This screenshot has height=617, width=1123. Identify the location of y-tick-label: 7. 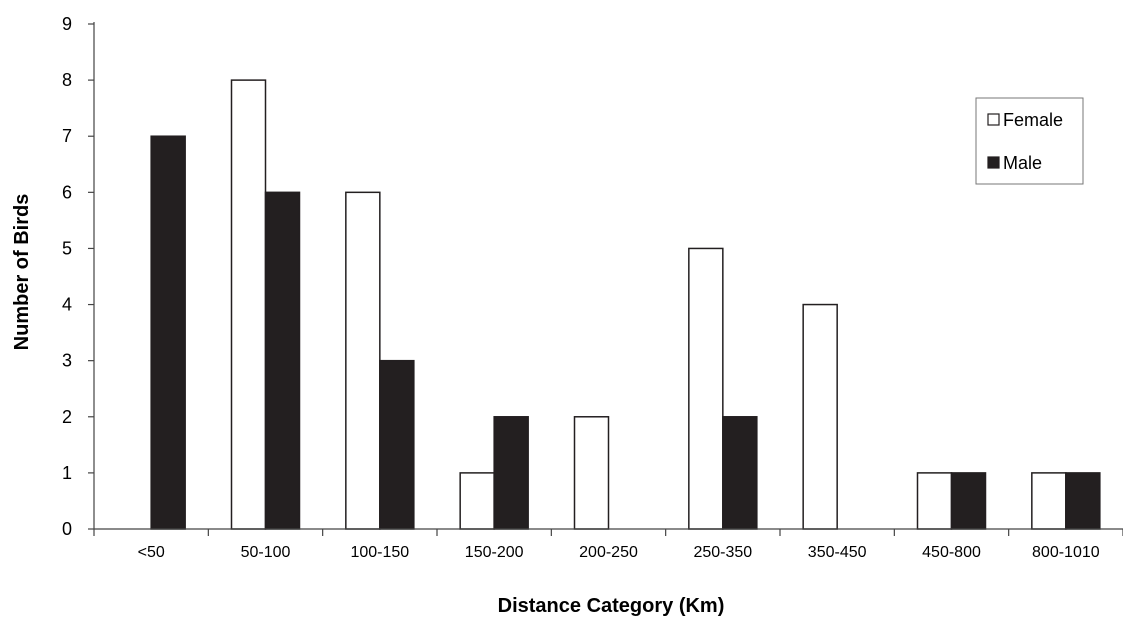
(67, 136).